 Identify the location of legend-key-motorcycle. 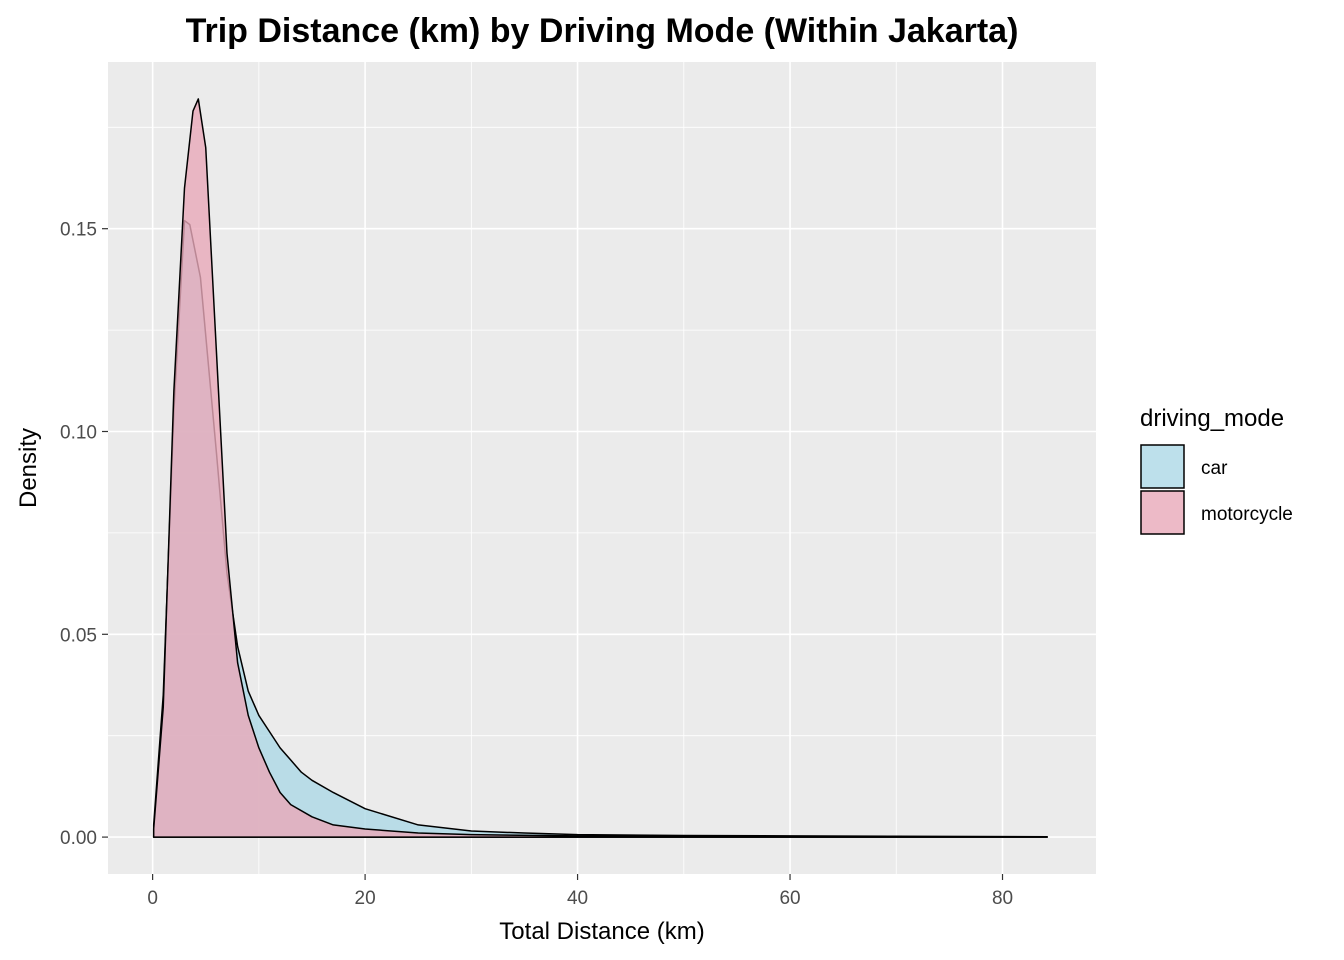
(1162, 512).